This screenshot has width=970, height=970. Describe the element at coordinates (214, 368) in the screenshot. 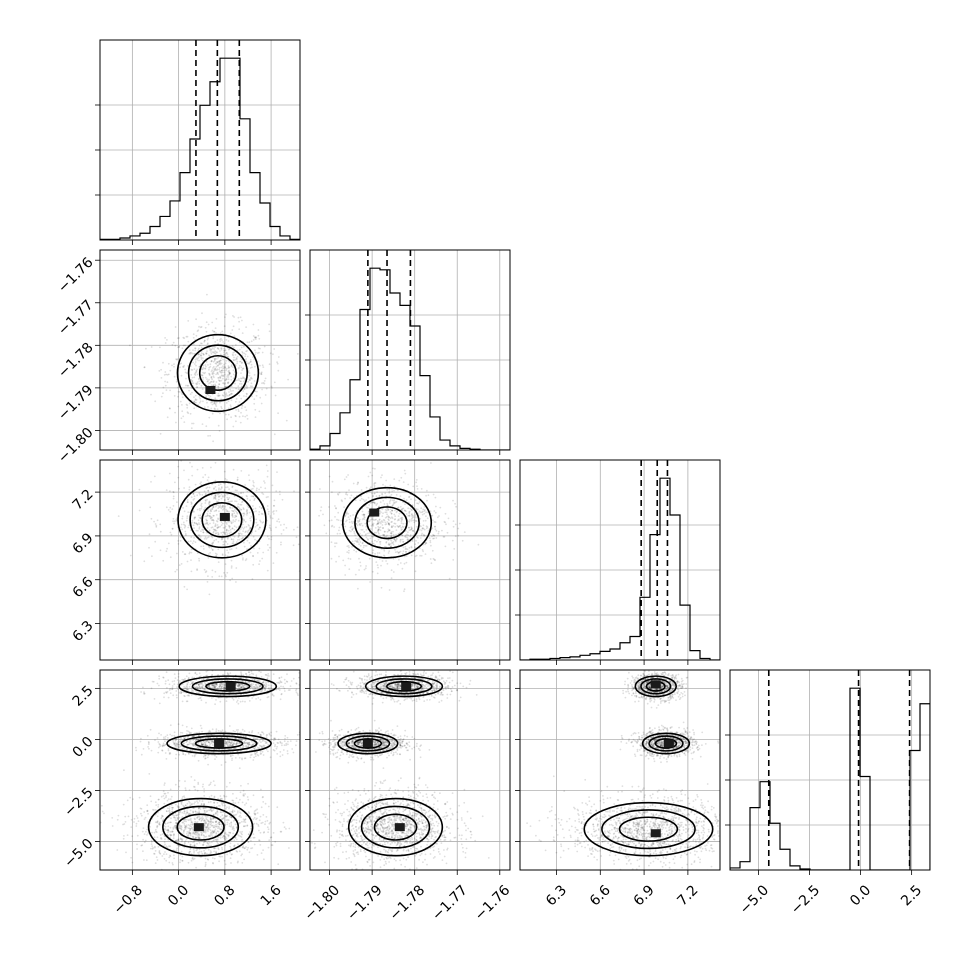

I see `scatter-cloud` at that location.